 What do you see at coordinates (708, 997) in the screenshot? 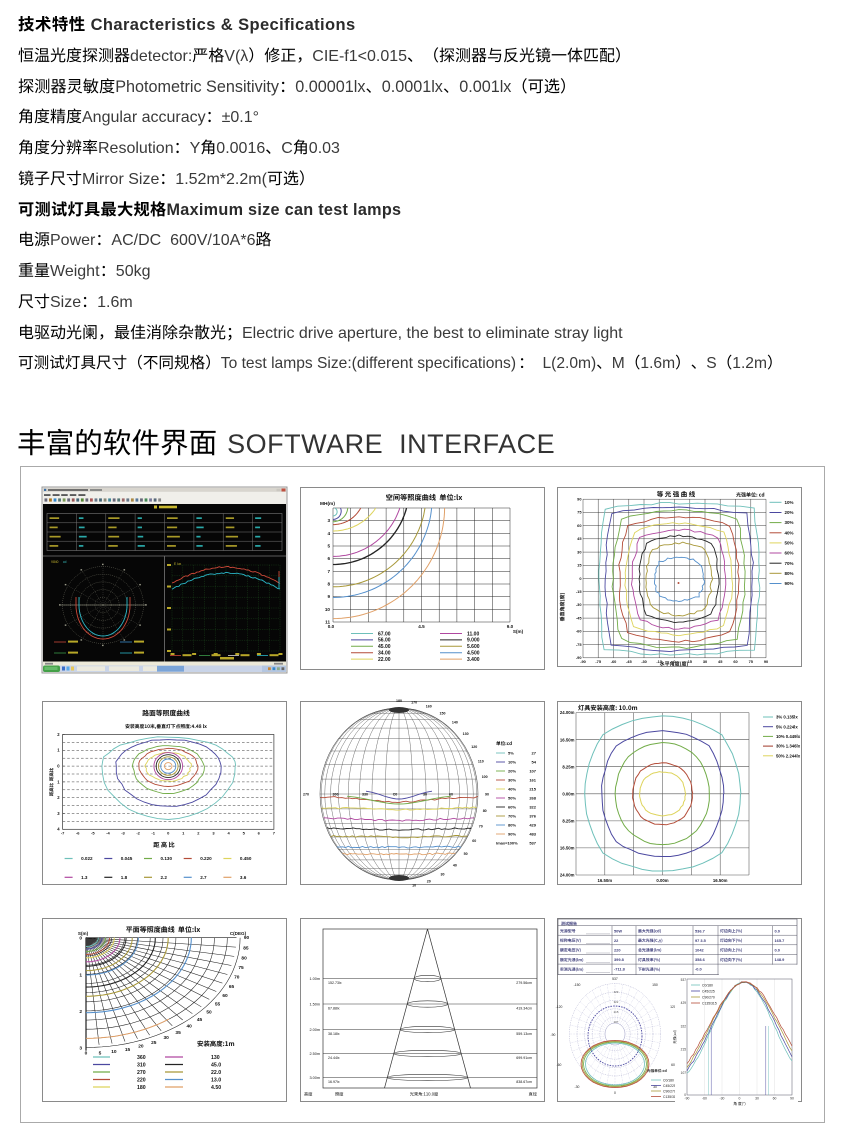
I see `svg-text: C90/270` at bounding box center [708, 997].